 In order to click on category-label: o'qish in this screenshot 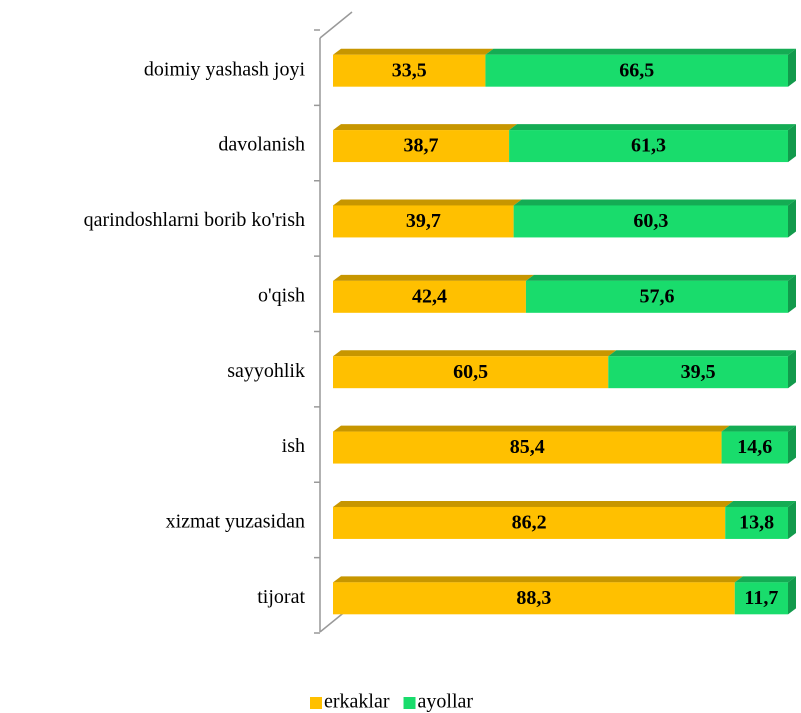, I will do `click(281, 295)`.